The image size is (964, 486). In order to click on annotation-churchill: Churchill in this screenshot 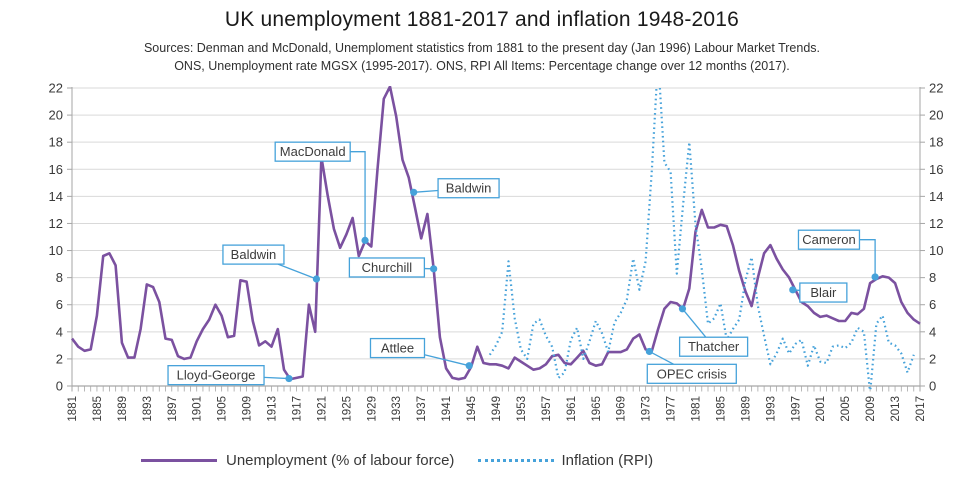, I will do `click(393, 267)`.